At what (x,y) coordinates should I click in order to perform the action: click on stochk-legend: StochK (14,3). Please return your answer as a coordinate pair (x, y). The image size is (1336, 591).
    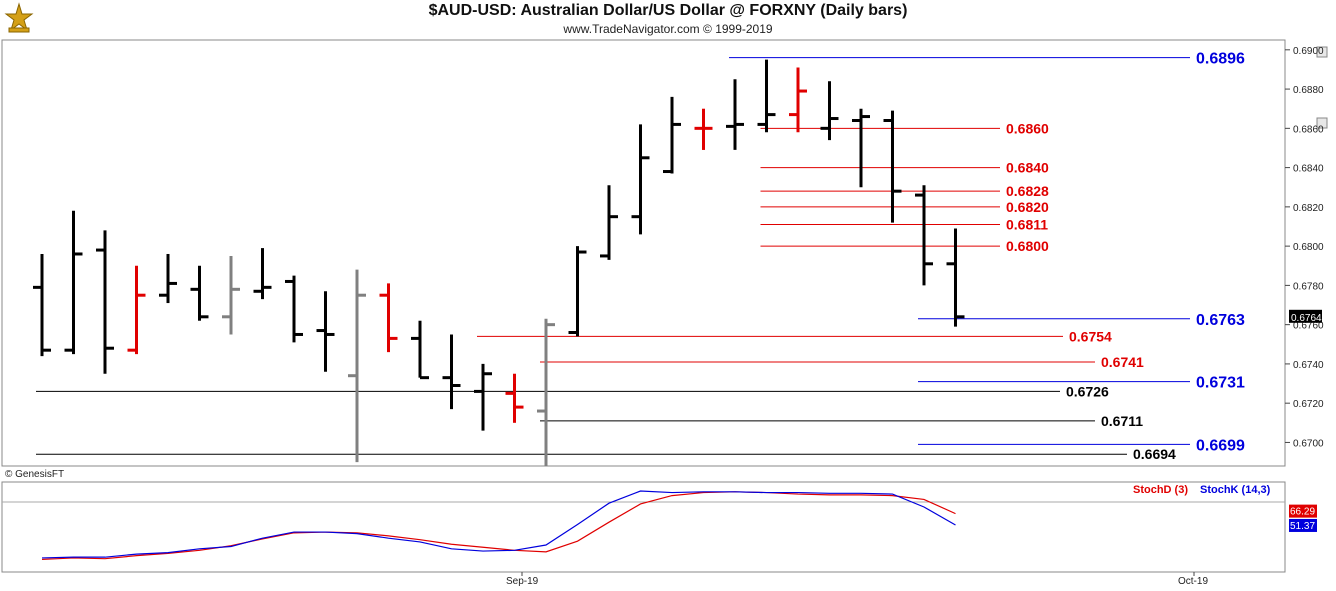
    Looking at the image, I should click on (1235, 490).